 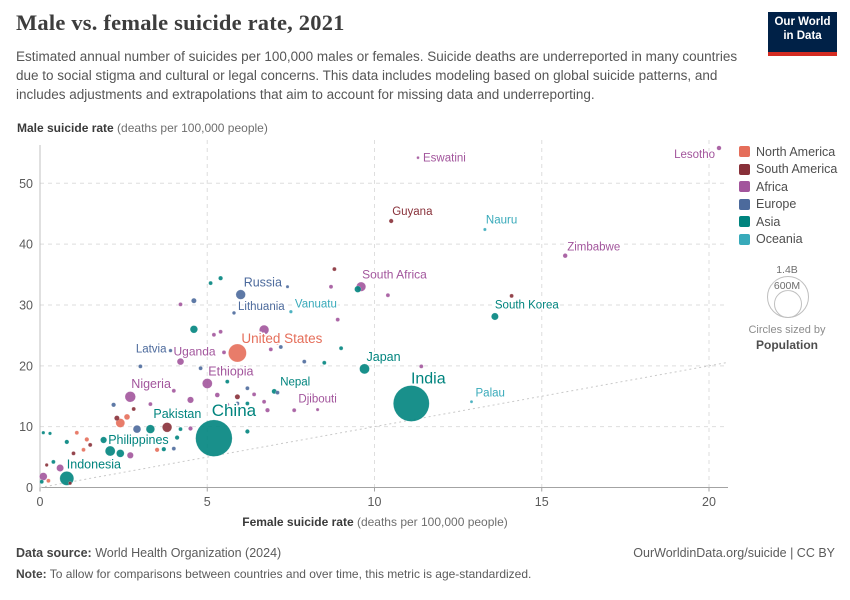 I want to click on data-point-djibouti, so click(x=317, y=409).